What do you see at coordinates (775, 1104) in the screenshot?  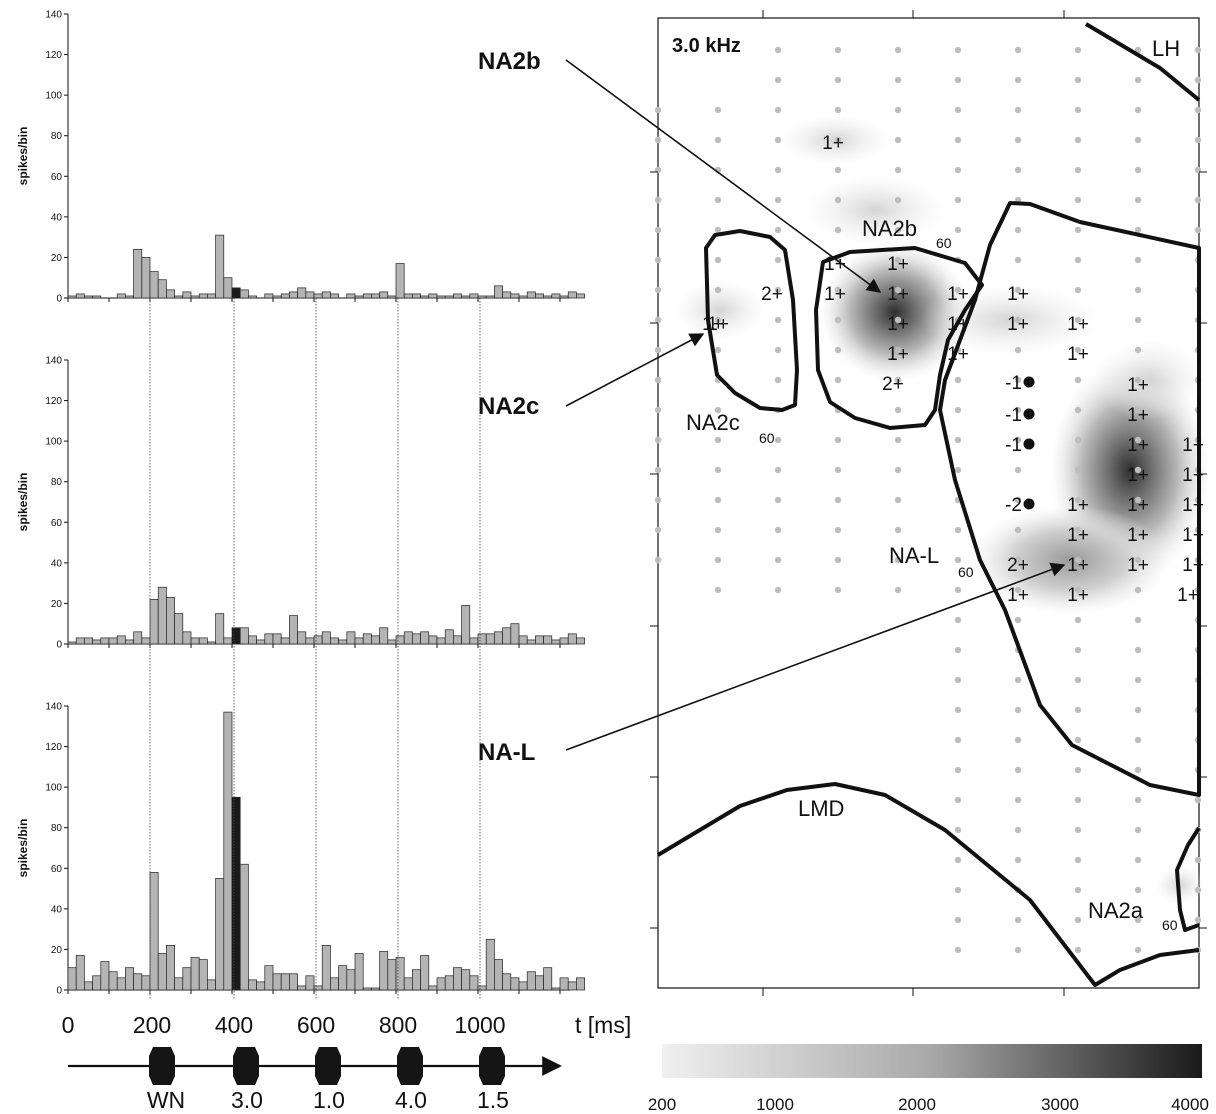 I see `colorbar-tick-1000: 1000` at bounding box center [775, 1104].